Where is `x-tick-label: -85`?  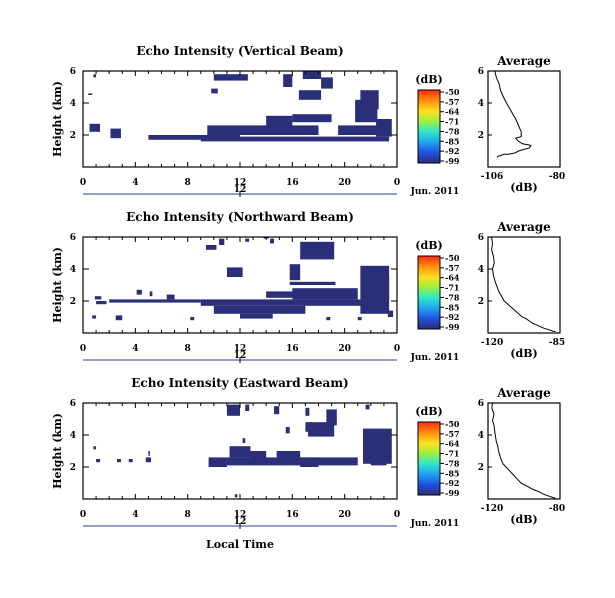
x-tick-label: -85 is located at coordinates (557, 343).